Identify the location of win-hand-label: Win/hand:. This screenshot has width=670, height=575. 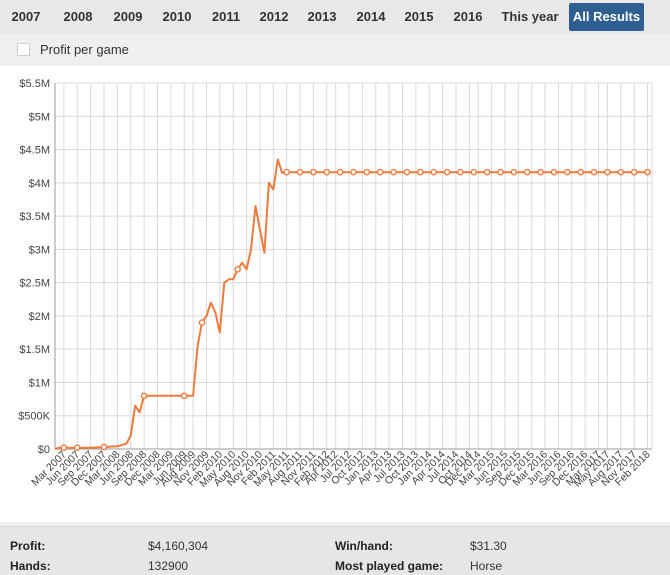
(364, 546).